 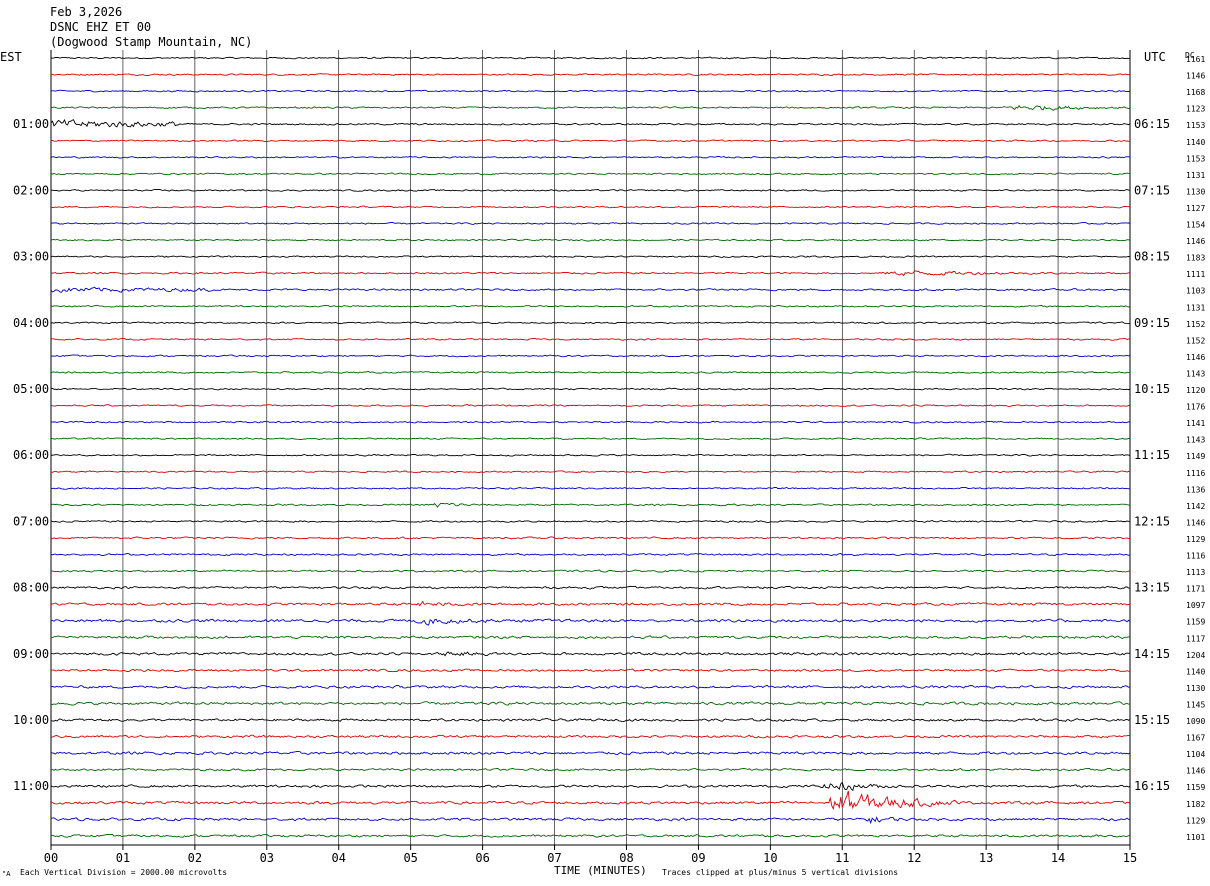 What do you see at coordinates (1195, 324) in the screenshot?
I see `dc-offset-16: 1152` at bounding box center [1195, 324].